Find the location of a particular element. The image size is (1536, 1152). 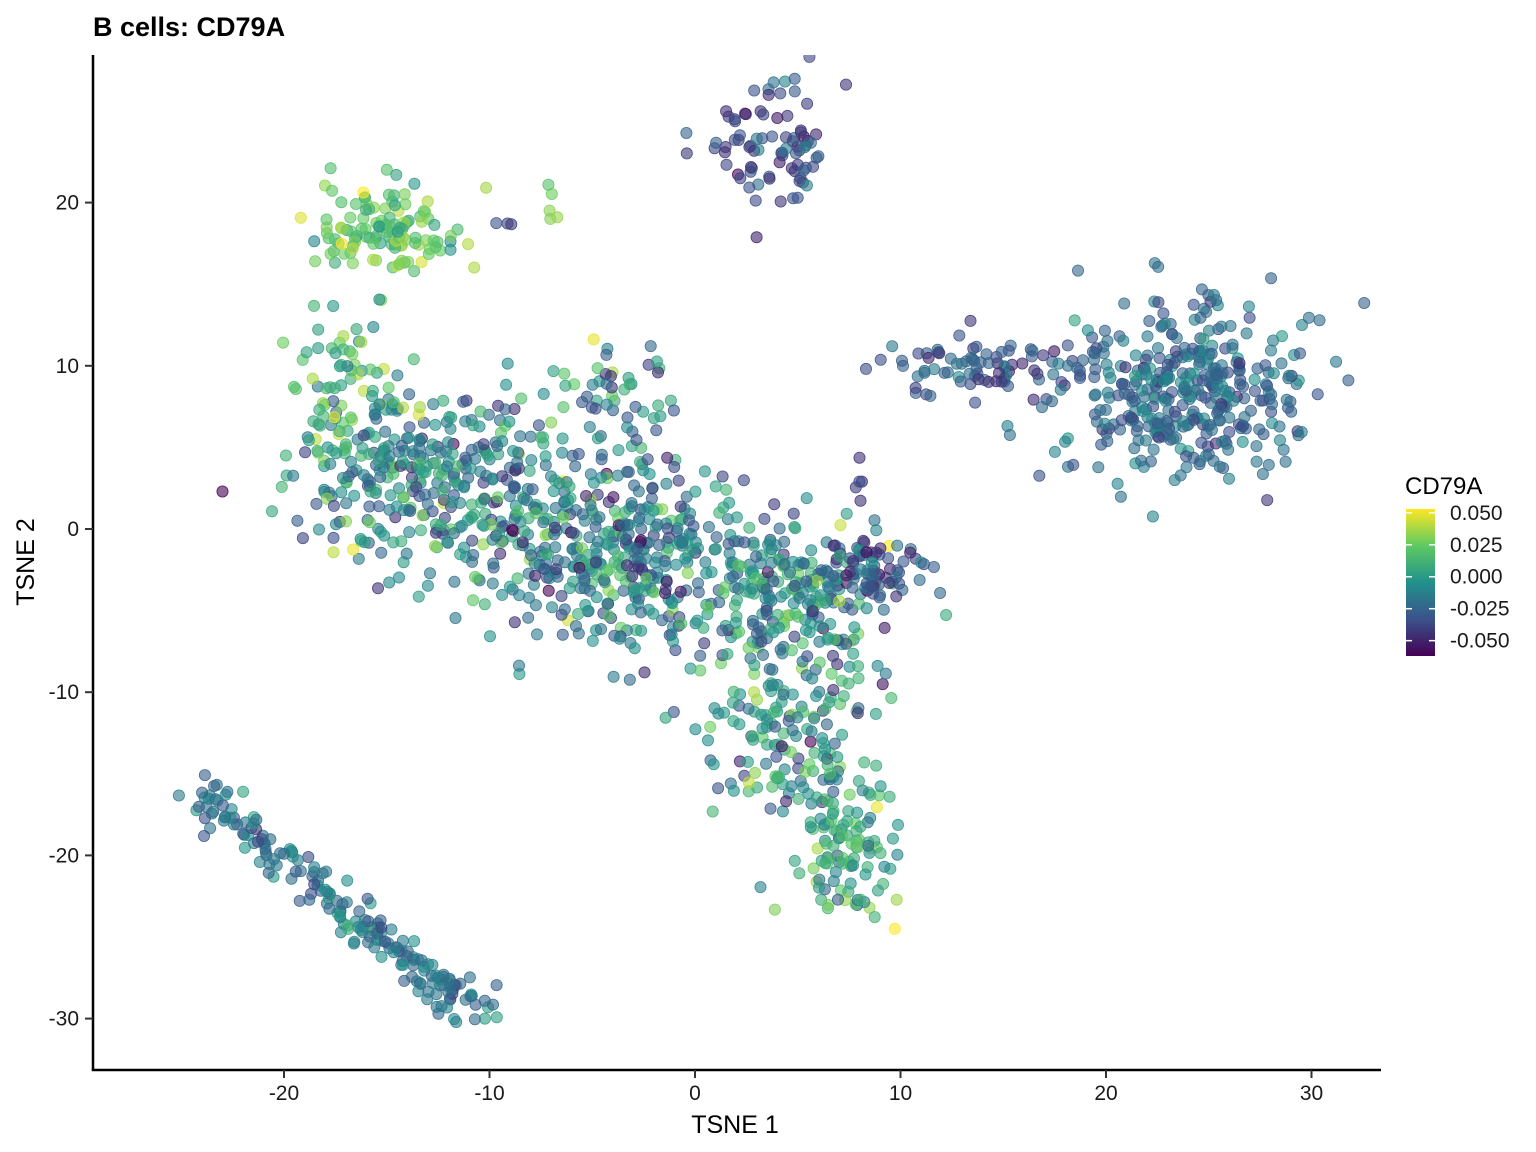

y-tick-label: -30 is located at coordinates (64, 1019).